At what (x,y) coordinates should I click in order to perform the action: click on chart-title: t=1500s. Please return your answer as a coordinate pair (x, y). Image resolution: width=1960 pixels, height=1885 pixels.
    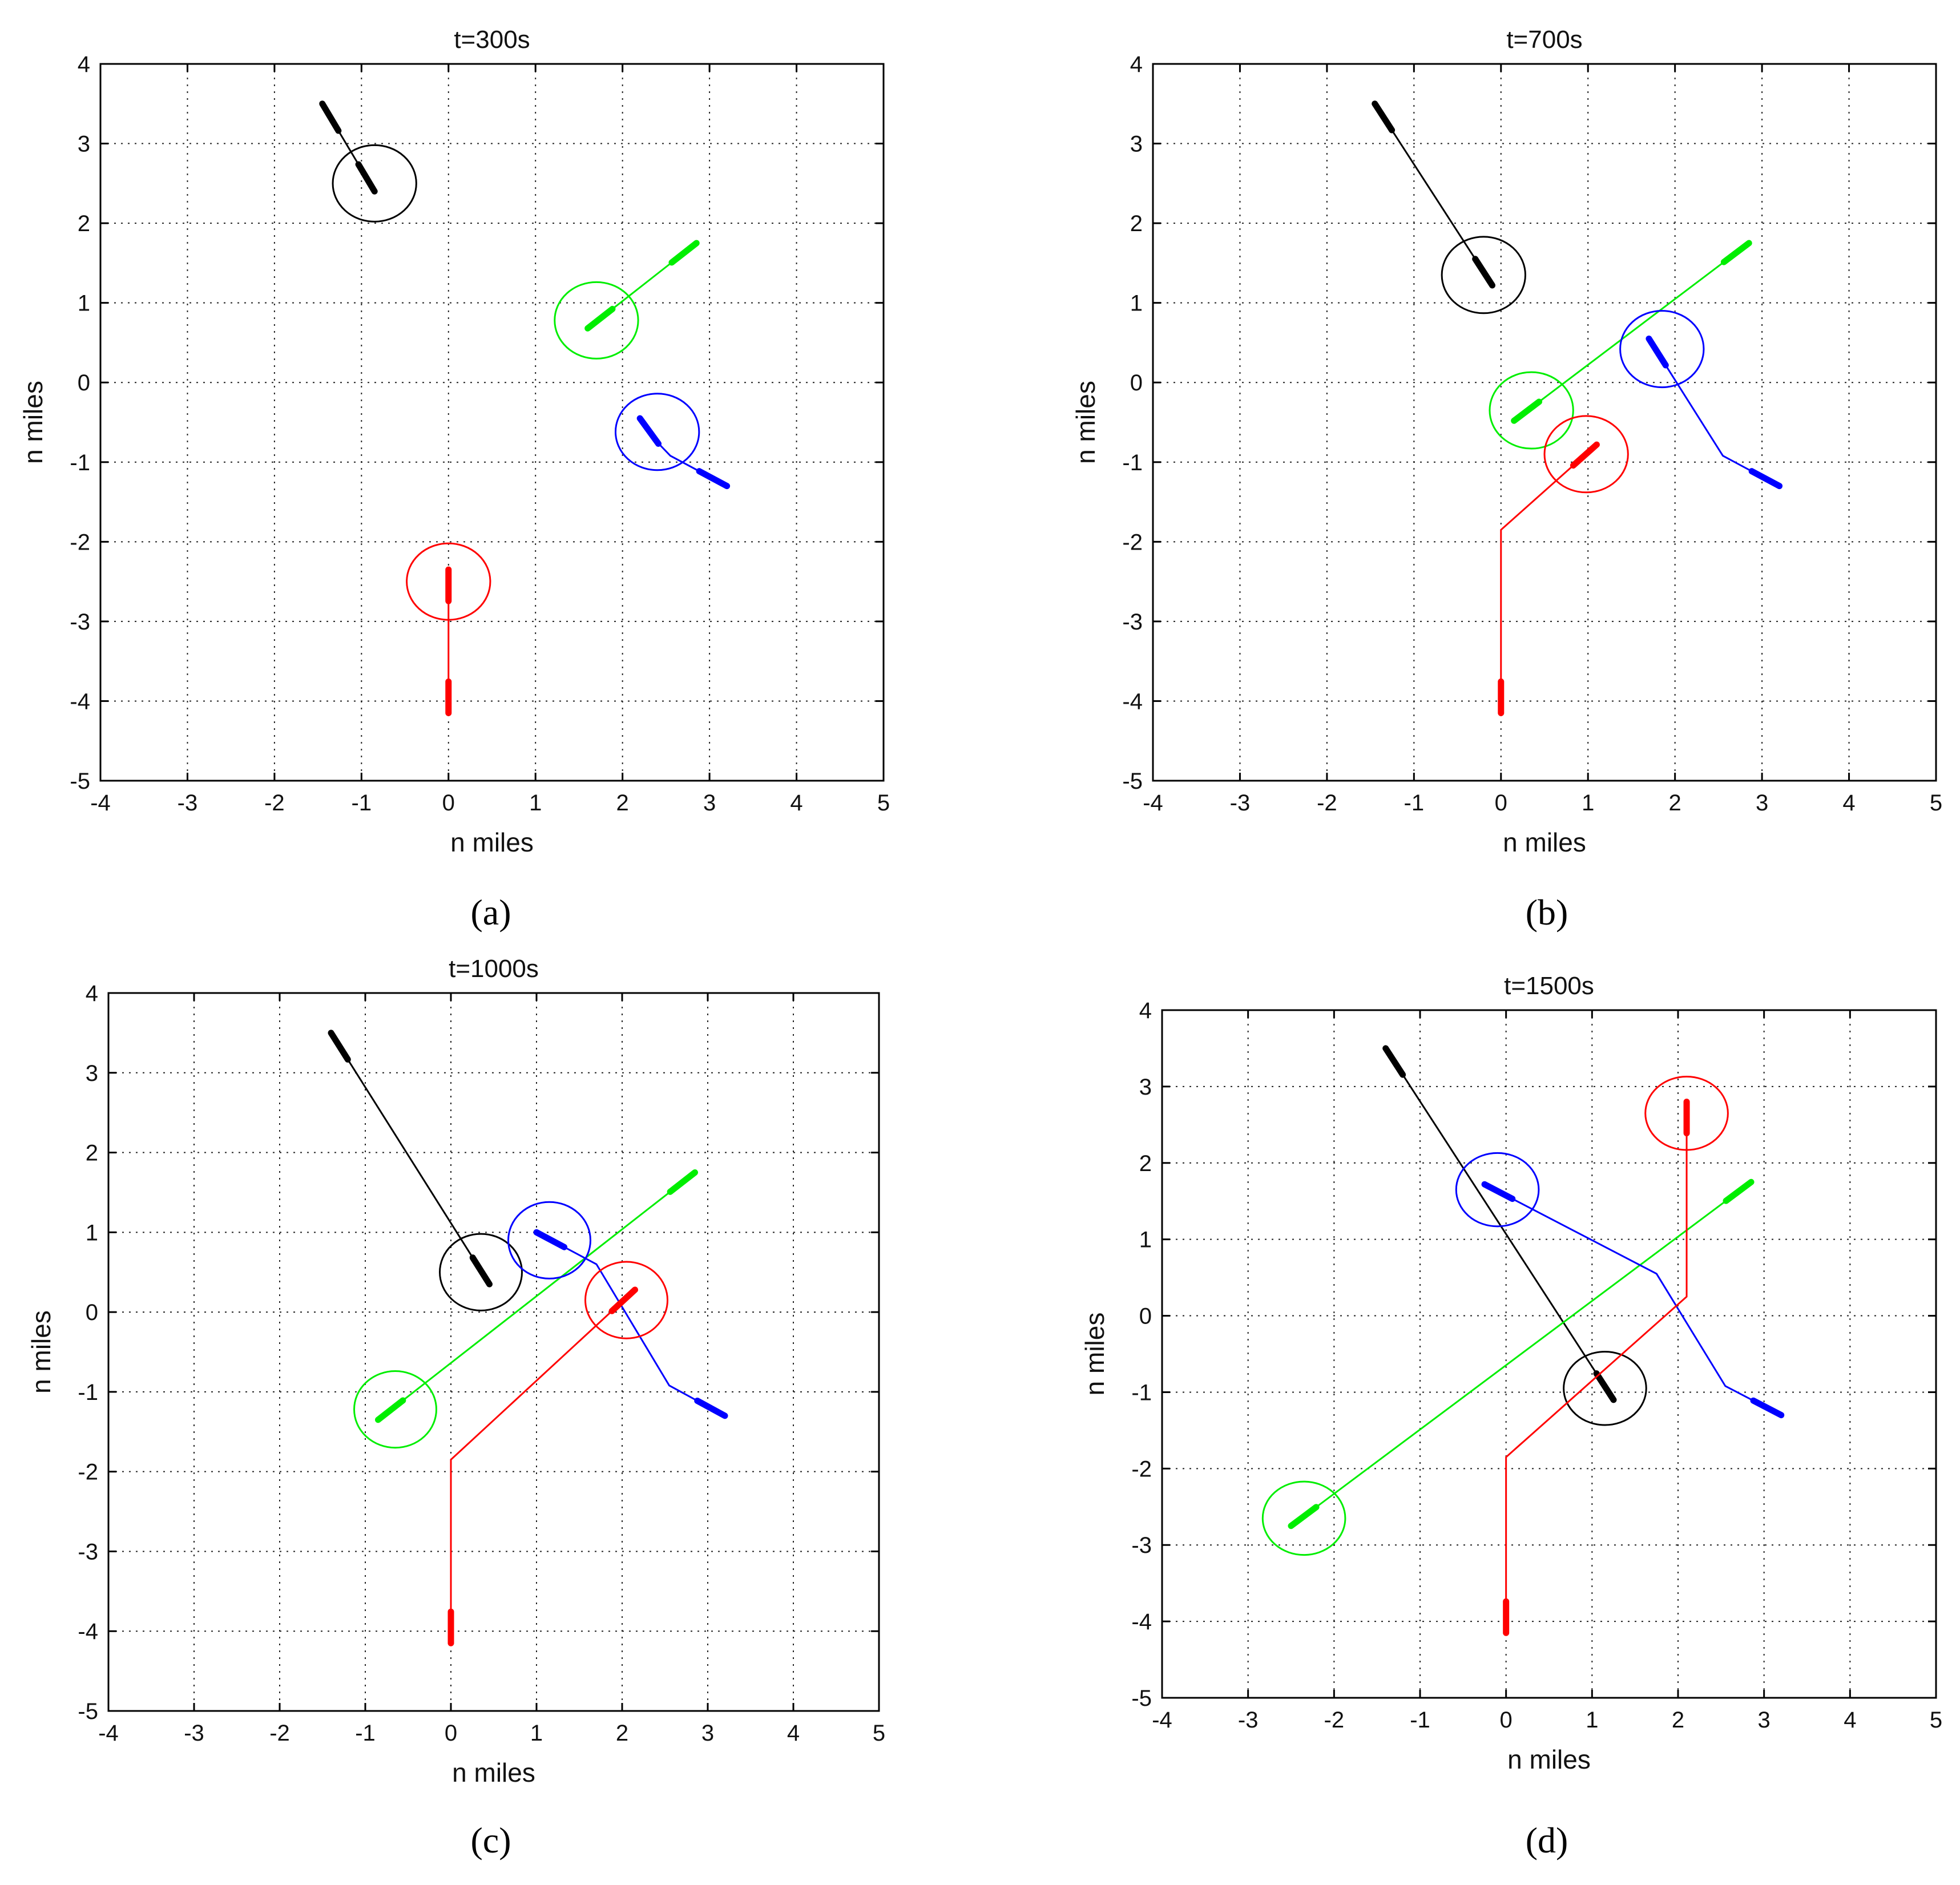
    Looking at the image, I should click on (1549, 986).